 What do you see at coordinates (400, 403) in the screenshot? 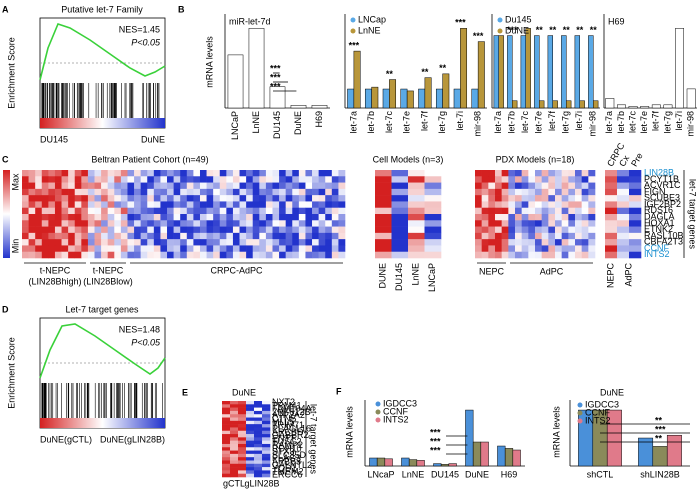
I see `legend-label: IGDCC3` at bounding box center [400, 403].